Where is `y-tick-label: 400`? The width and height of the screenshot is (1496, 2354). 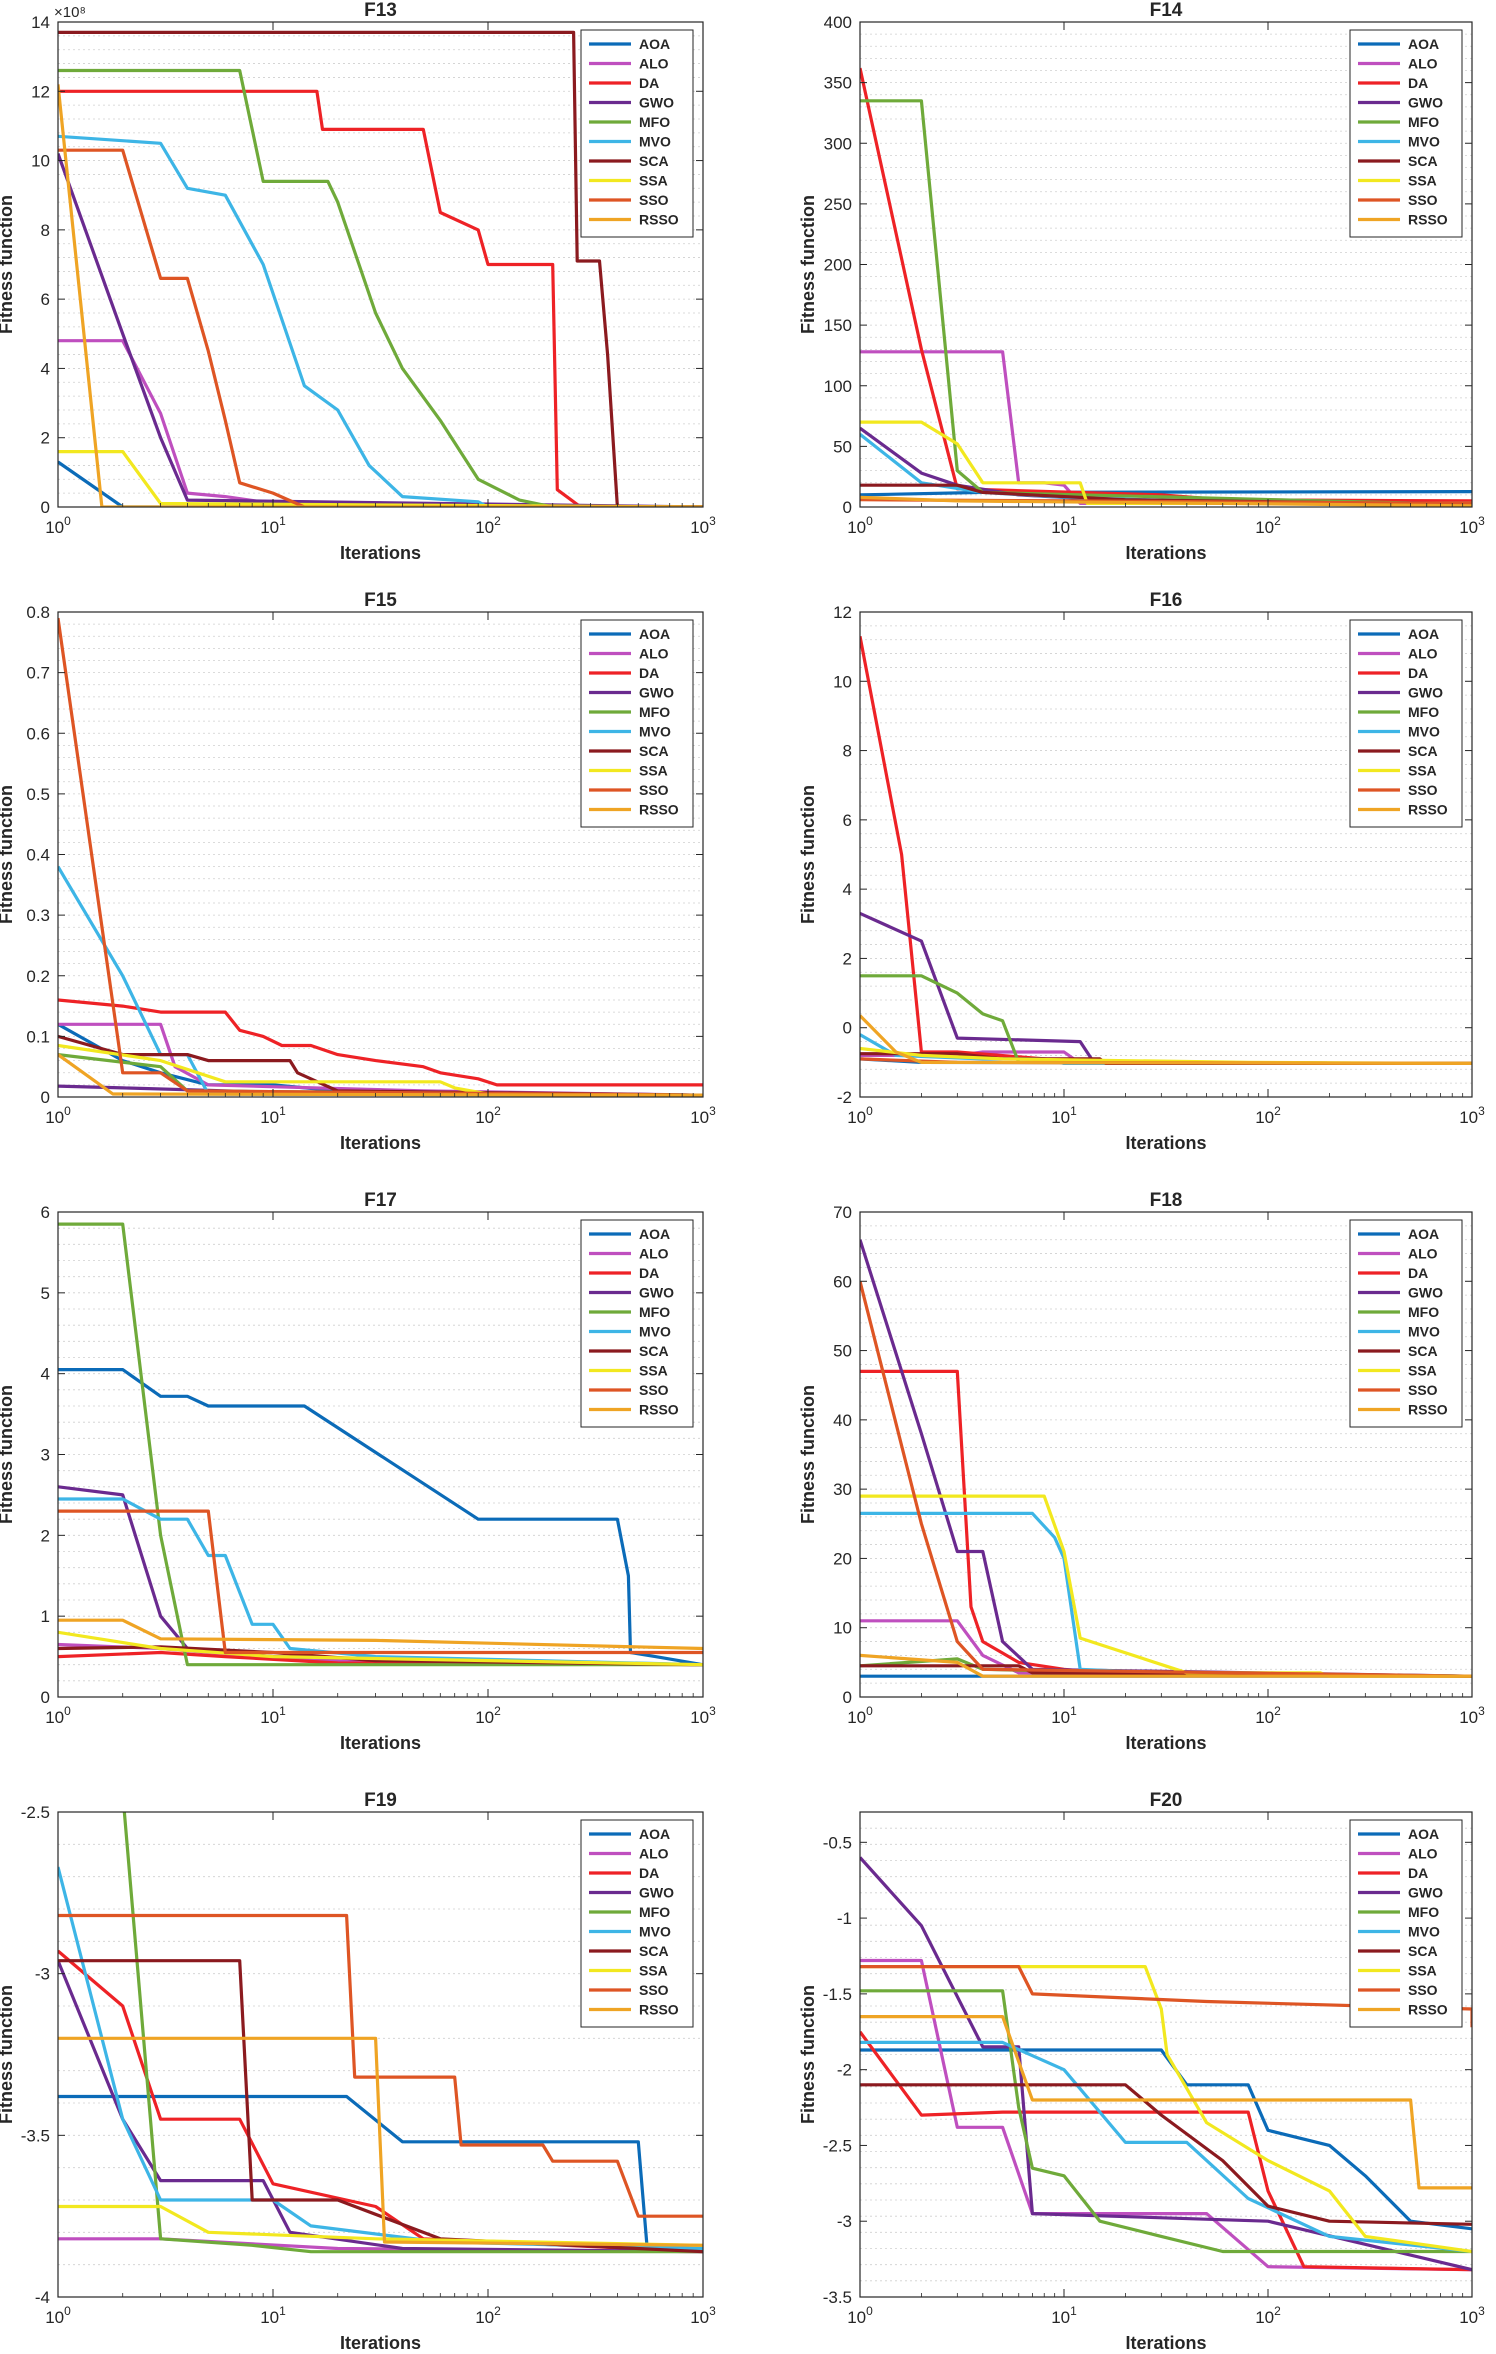
y-tick-label: 400 is located at coordinates (838, 22).